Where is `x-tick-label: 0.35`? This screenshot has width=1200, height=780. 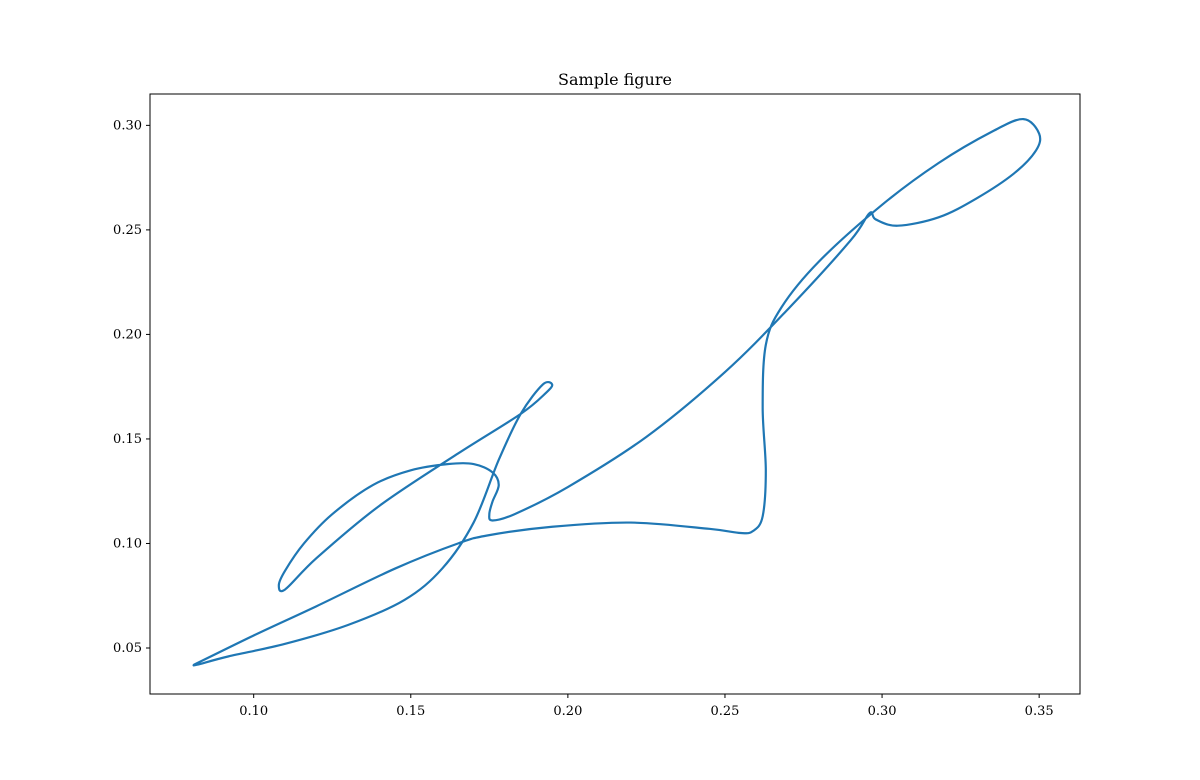
x-tick-label: 0.35 is located at coordinates (1039, 711).